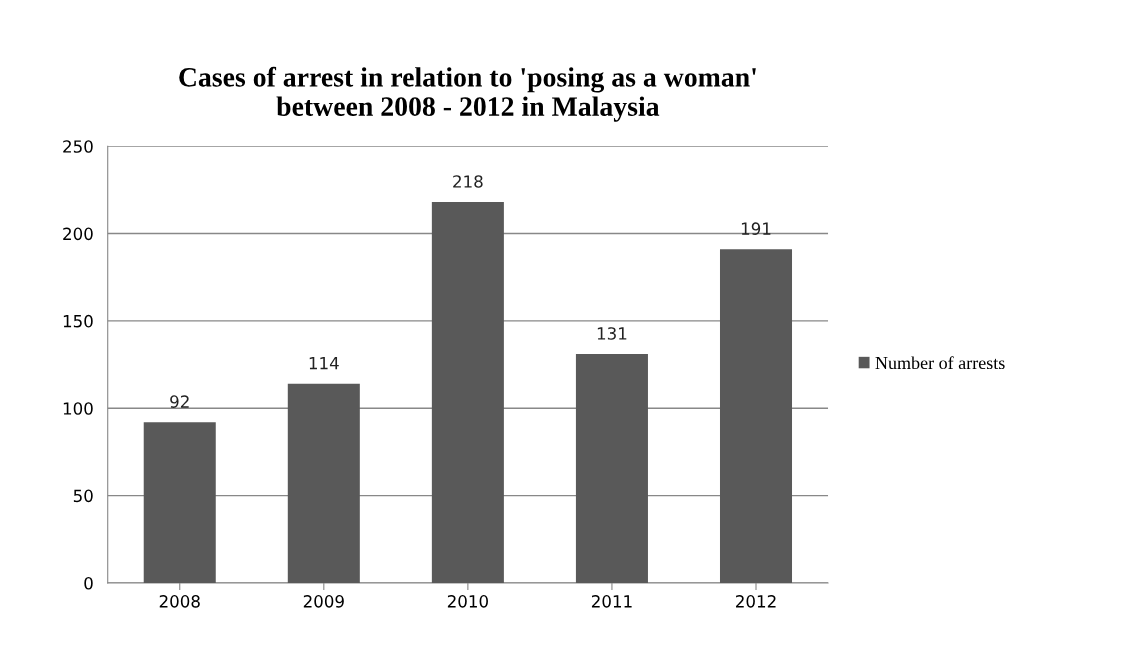 The width and height of the screenshot is (1122, 647). What do you see at coordinates (467, 601) in the screenshot?
I see `x-tick-label: 2010` at bounding box center [467, 601].